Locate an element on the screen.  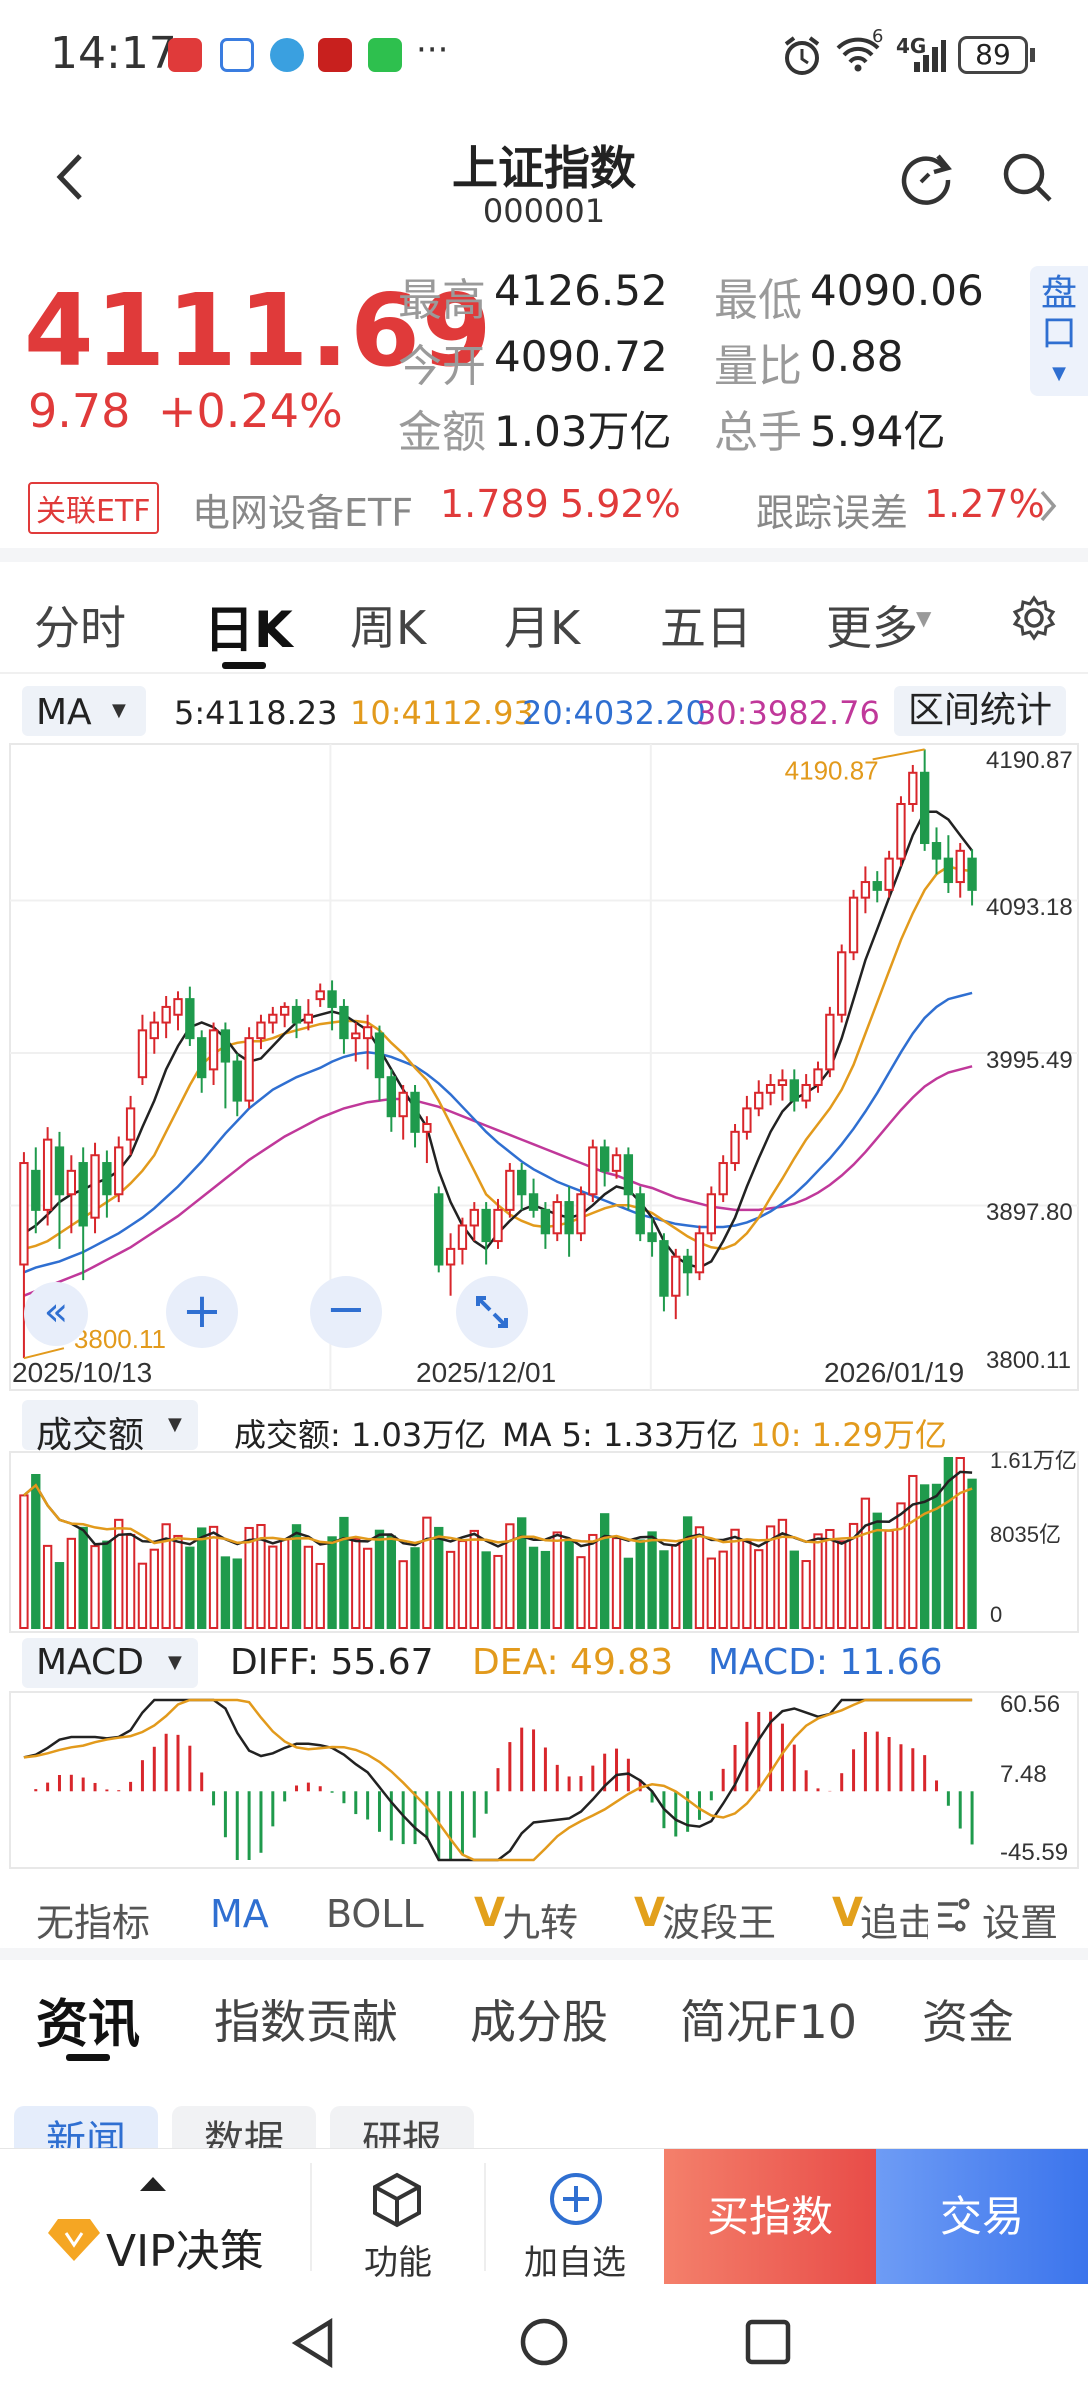
nav-back-icon is located at coordinates (315, 2343).